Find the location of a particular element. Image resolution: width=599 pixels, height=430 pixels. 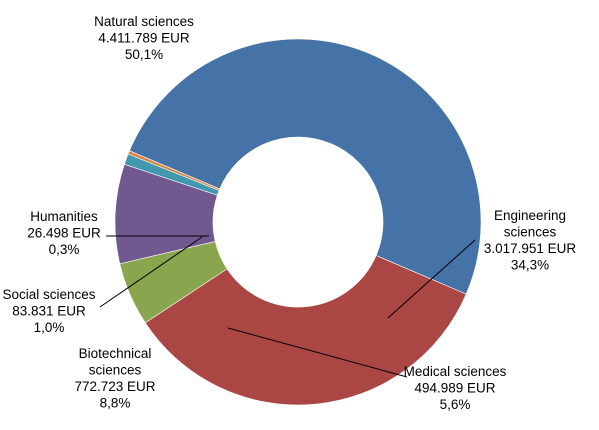

label-percent-engineering-sciences: 34,3% is located at coordinates (530, 265).